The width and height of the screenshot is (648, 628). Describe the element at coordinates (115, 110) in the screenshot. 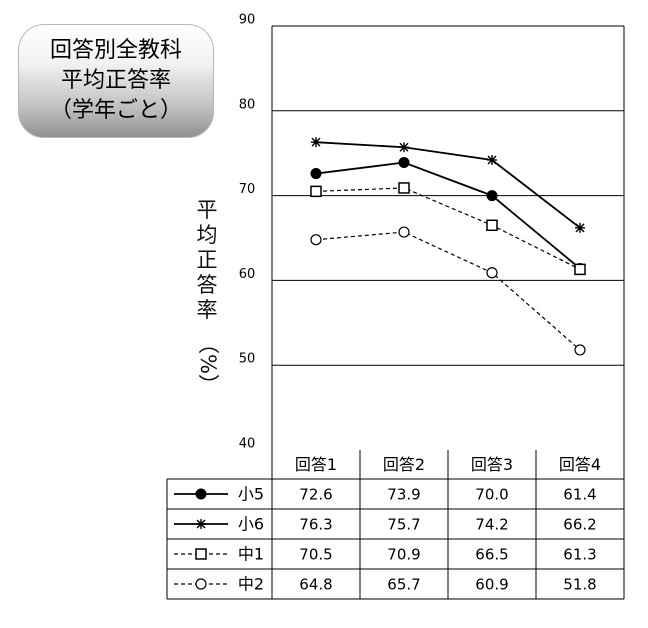

I see `chart-title-line-3: （学年ごと）` at that location.